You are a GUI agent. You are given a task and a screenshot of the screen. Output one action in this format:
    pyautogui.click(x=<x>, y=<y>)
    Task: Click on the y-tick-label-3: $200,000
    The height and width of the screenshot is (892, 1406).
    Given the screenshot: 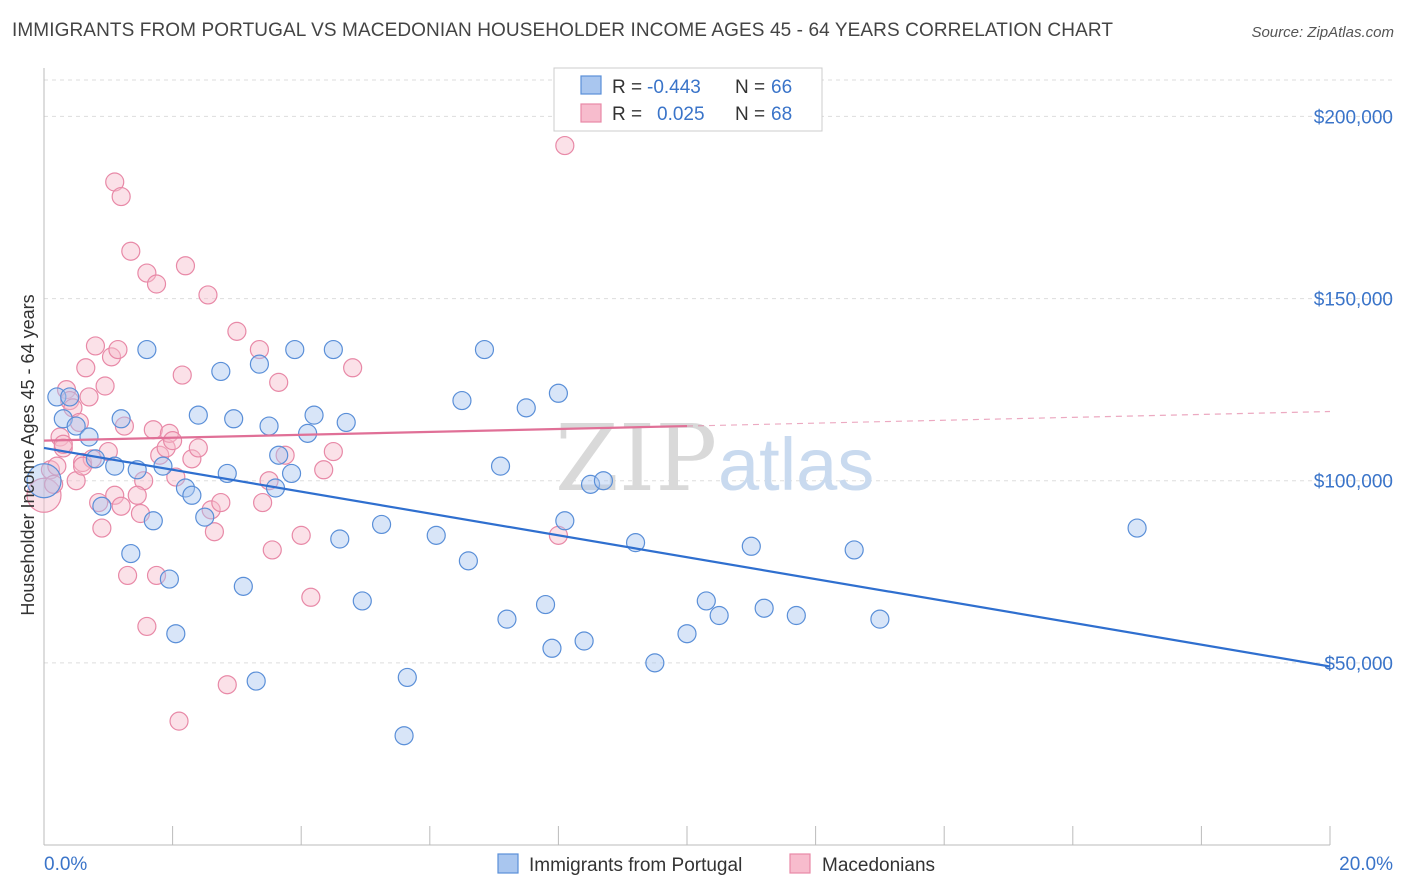 What is the action you would take?
    pyautogui.click(x=1353, y=117)
    